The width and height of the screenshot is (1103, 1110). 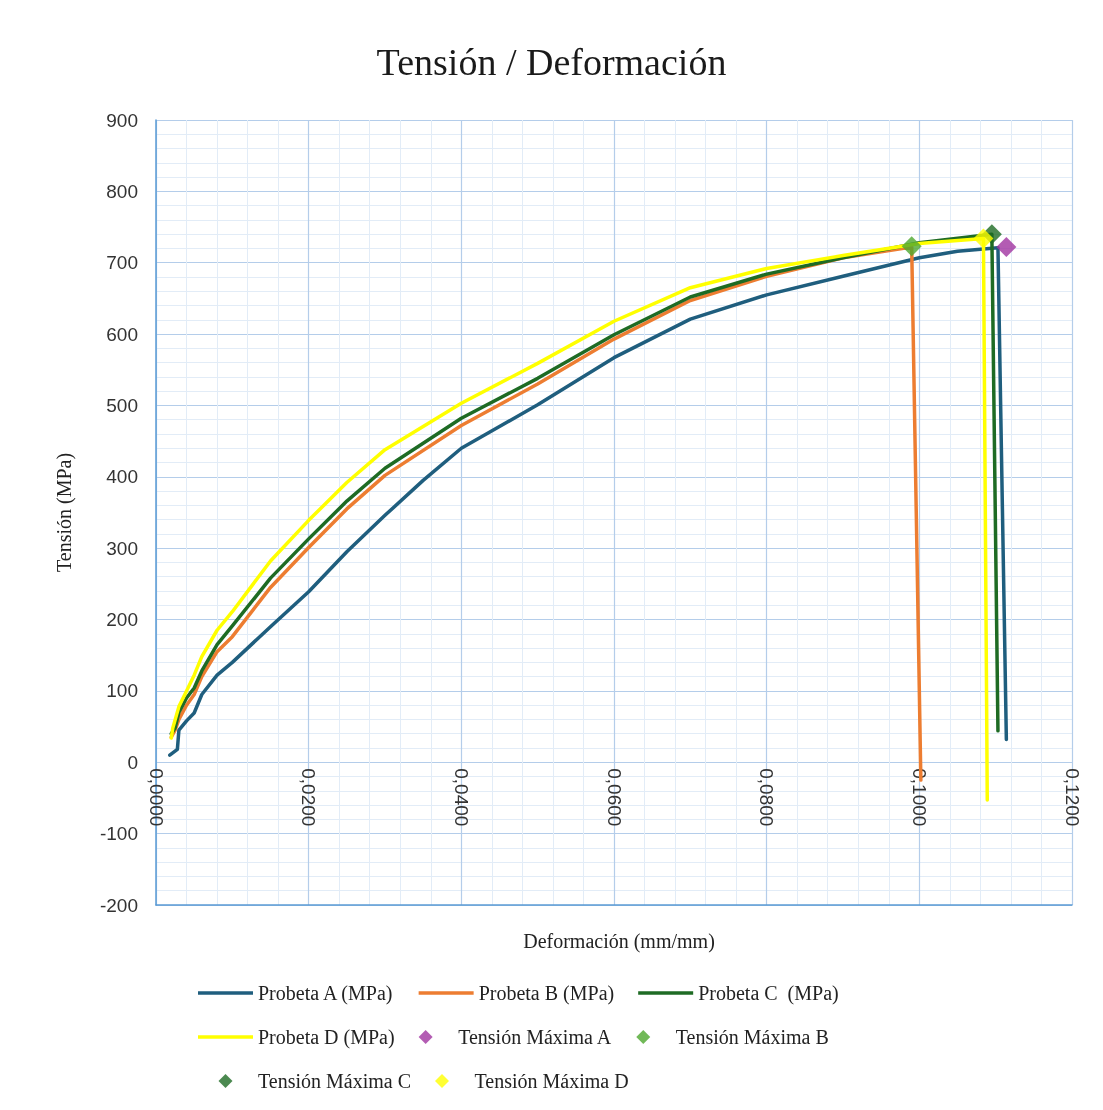 What do you see at coordinates (122, 120) in the screenshot?
I see `y-tick-label: 900` at bounding box center [122, 120].